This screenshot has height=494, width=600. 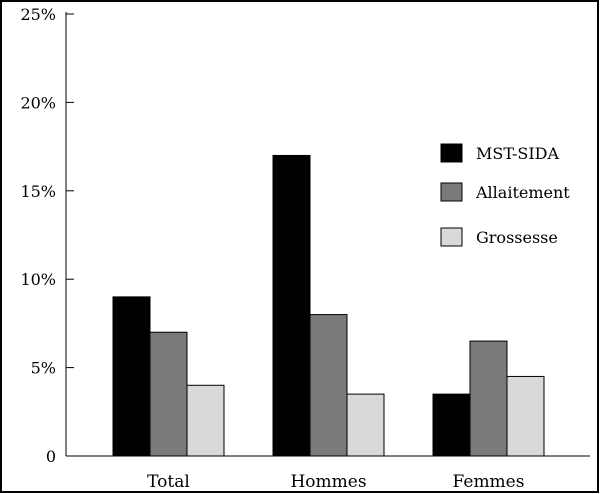 I want to click on y-tick-label: 0, so click(x=51, y=456).